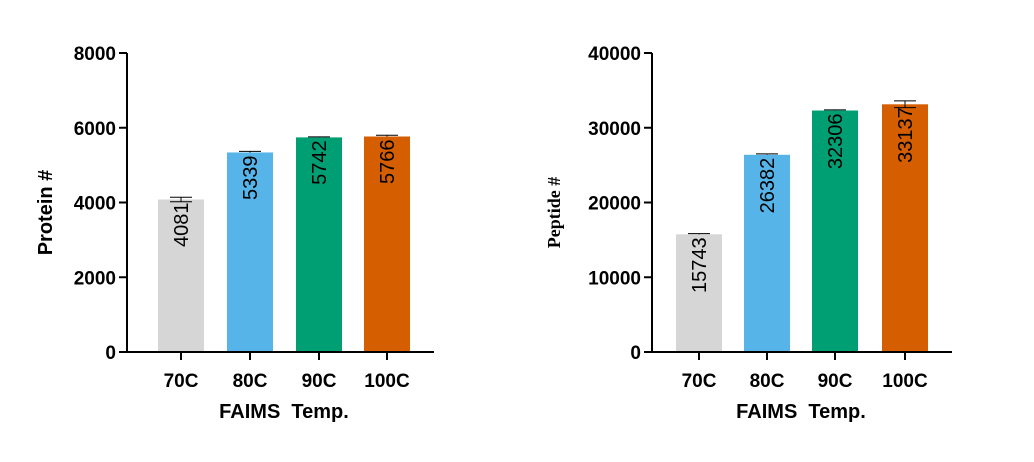 The width and height of the screenshot is (1034, 462). I want to click on data-label: 5766, so click(388, 161).